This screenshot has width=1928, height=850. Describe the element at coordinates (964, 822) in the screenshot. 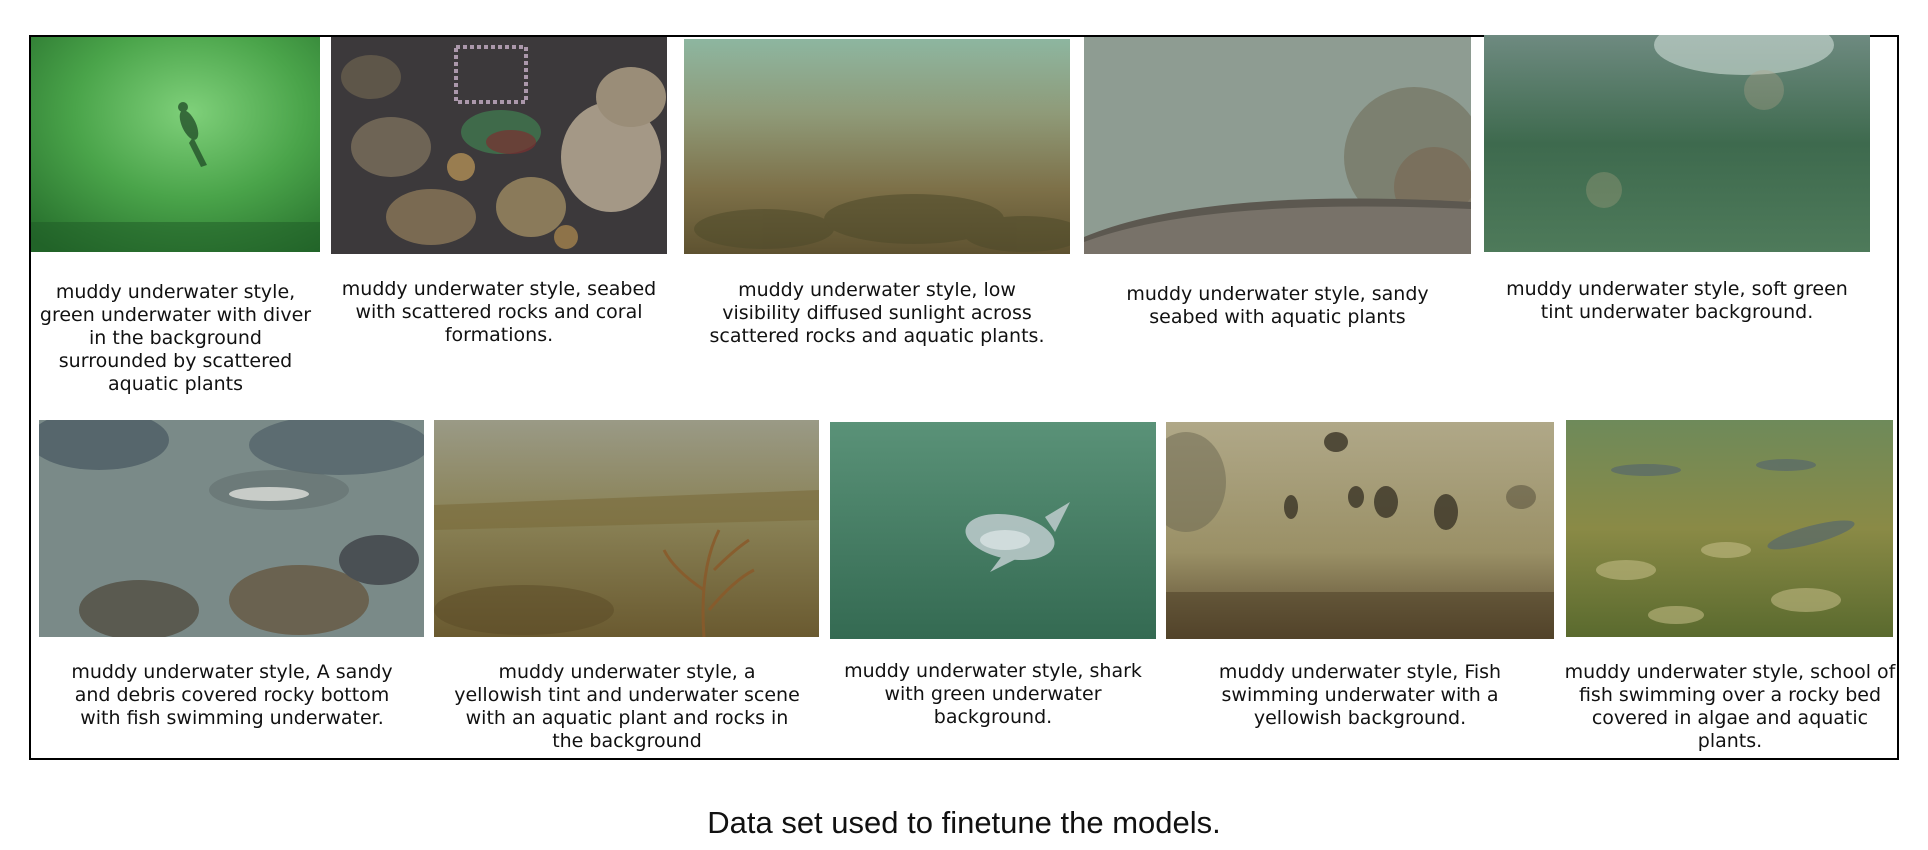

I see `figure-caption: Data set used to finetune the models.` at that location.